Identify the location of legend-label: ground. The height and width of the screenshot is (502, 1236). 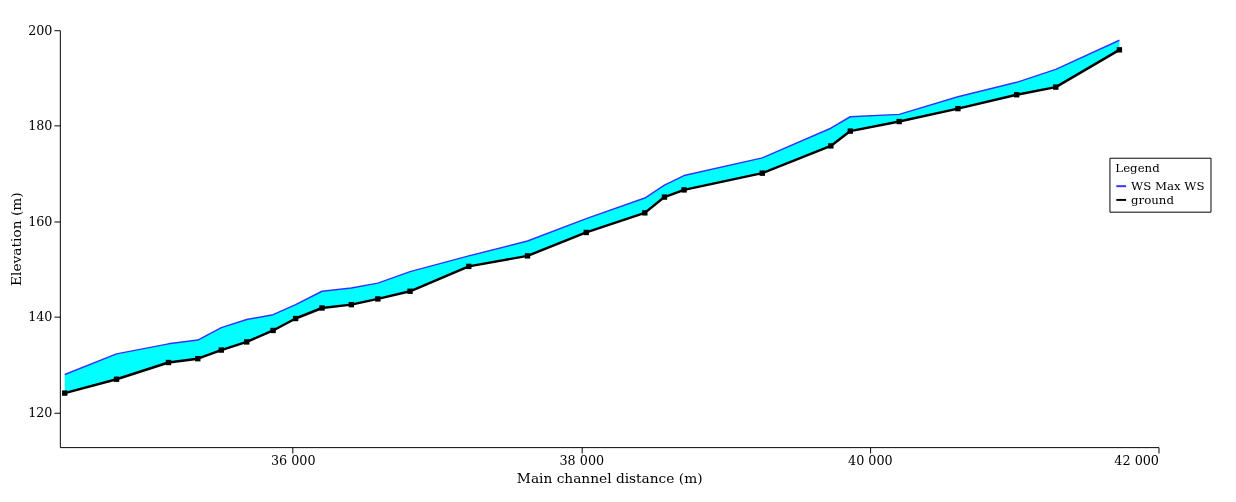
(1153, 199).